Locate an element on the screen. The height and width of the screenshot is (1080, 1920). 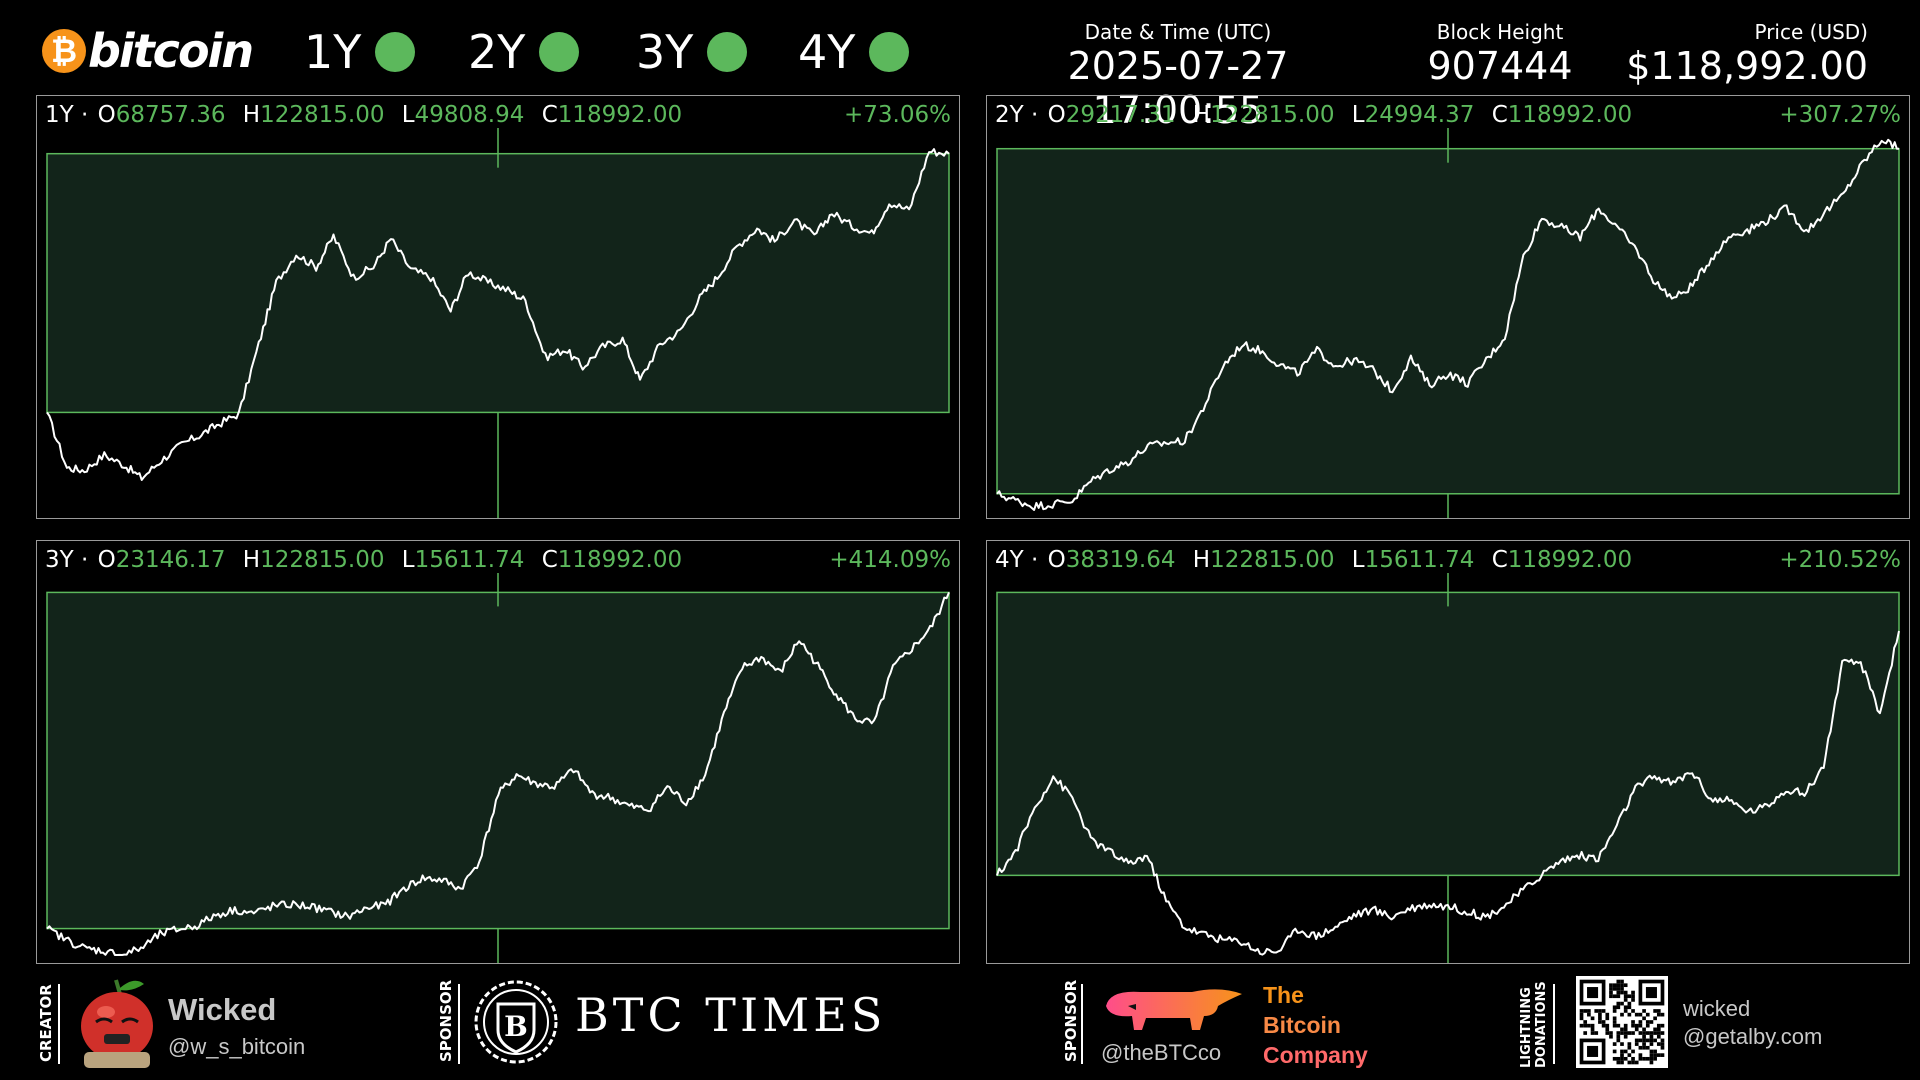
high-value: 122815.00 is located at coordinates (1272, 115).